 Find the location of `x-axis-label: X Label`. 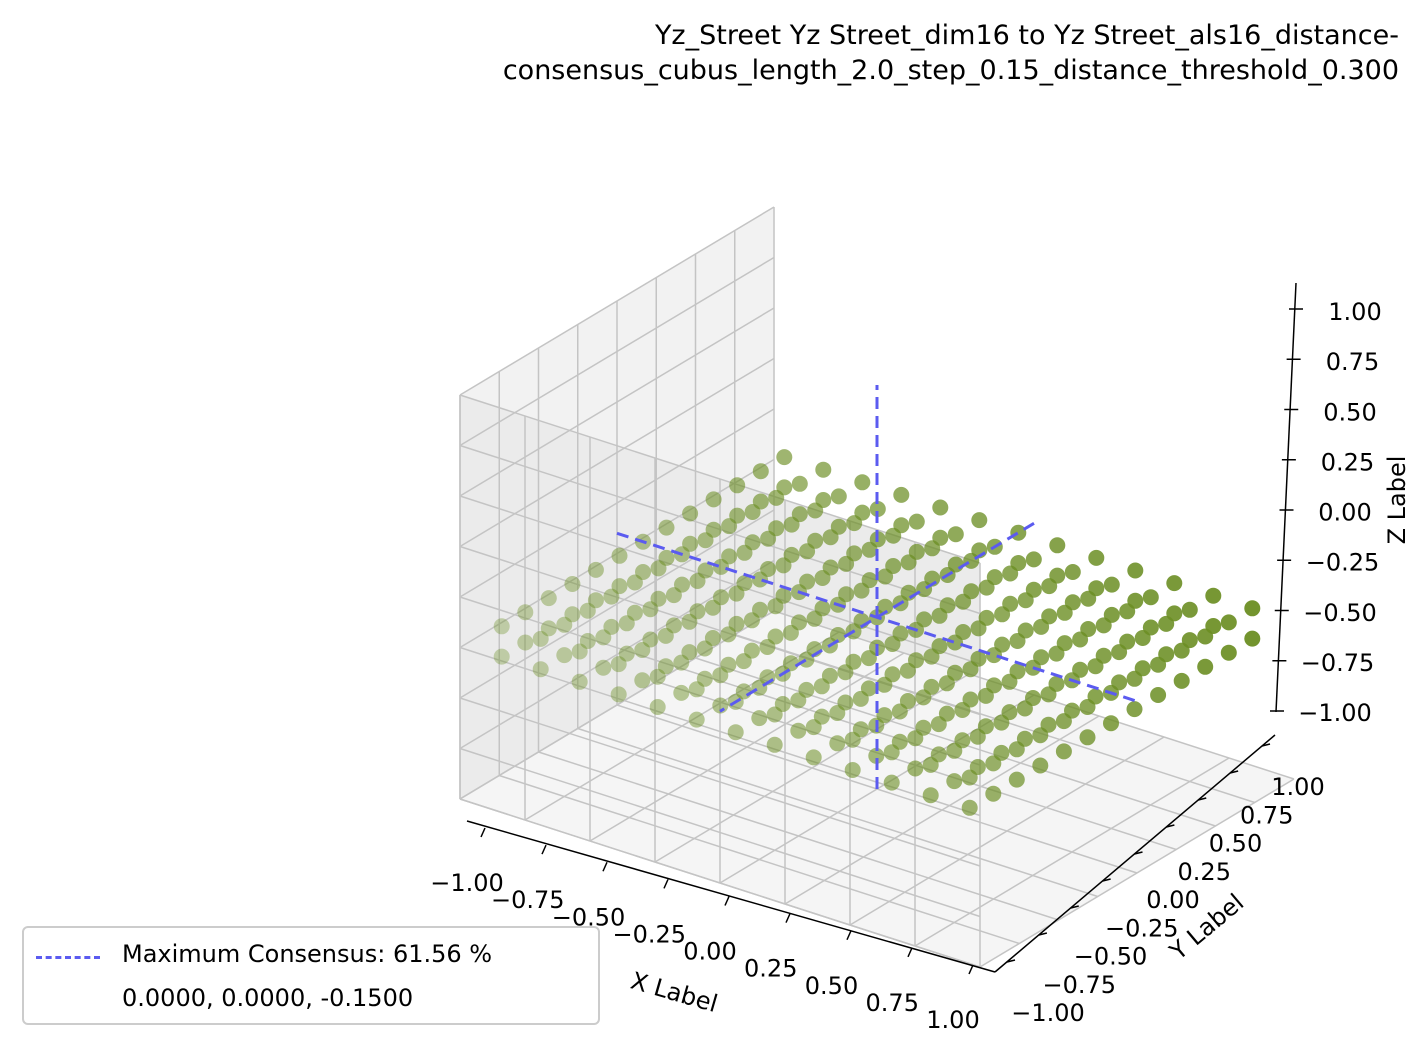

x-axis-label: X Label is located at coordinates (674, 992).